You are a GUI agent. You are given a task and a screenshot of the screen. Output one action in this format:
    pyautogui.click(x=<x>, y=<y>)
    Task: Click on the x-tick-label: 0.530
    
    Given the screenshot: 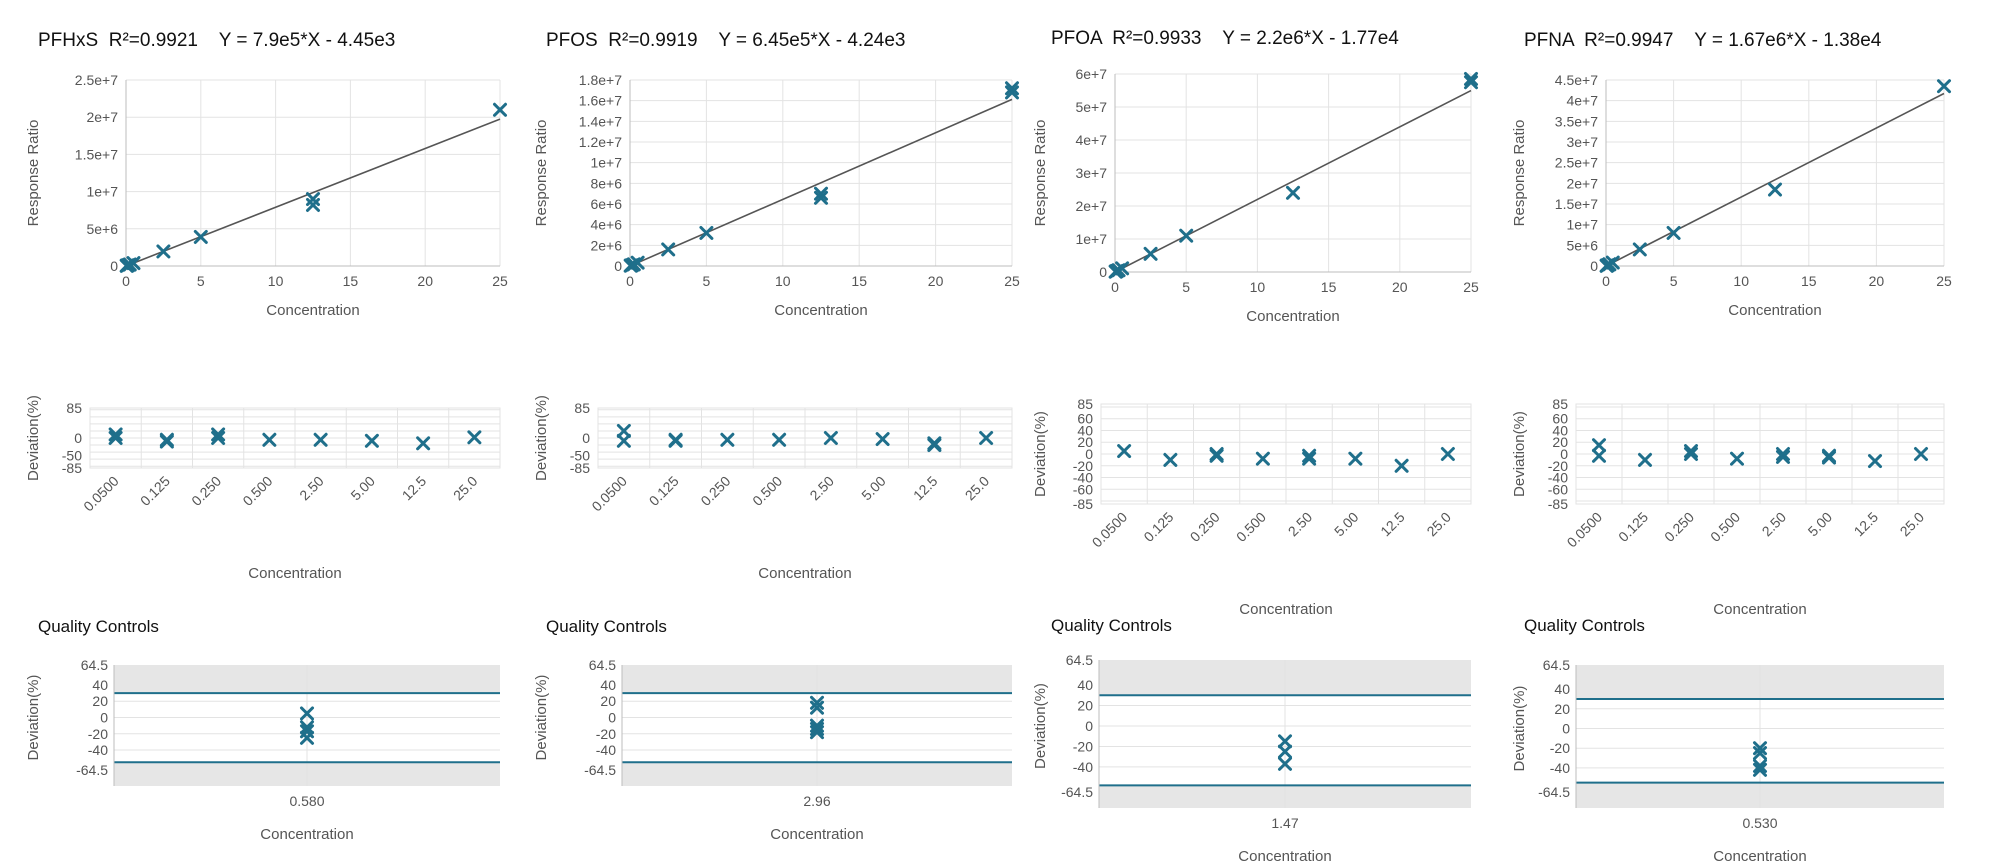 What is the action you would take?
    pyautogui.click(x=1759, y=823)
    